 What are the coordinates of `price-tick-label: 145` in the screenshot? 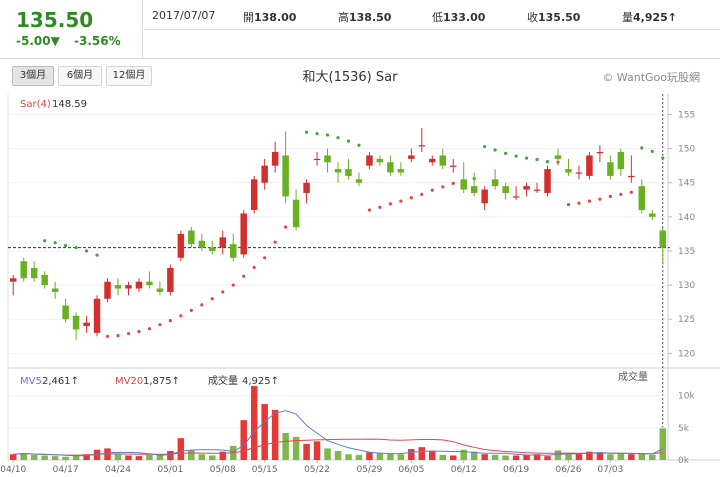 It's located at (686, 184).